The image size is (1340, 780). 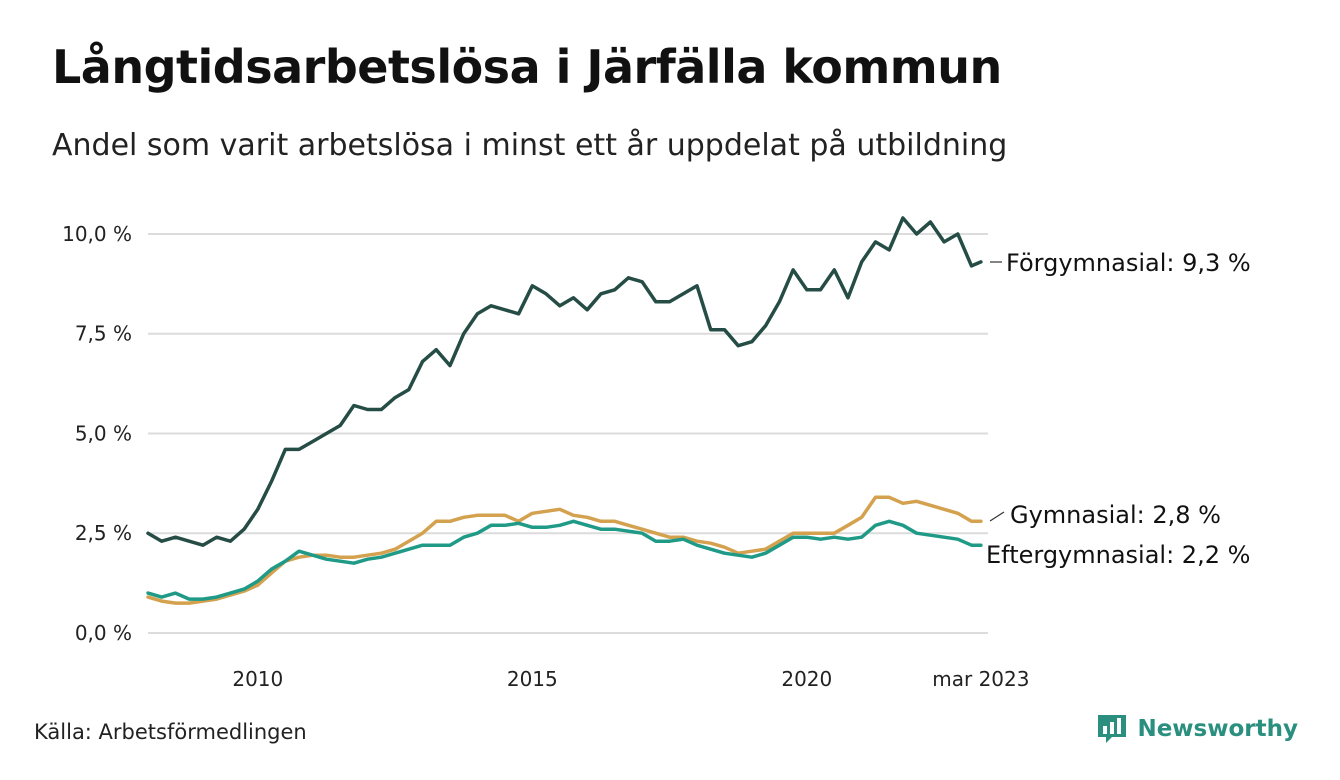 I want to click on chart-title: Långtidsarbetslösa i Järfälla kommun, so click(x=527, y=67).